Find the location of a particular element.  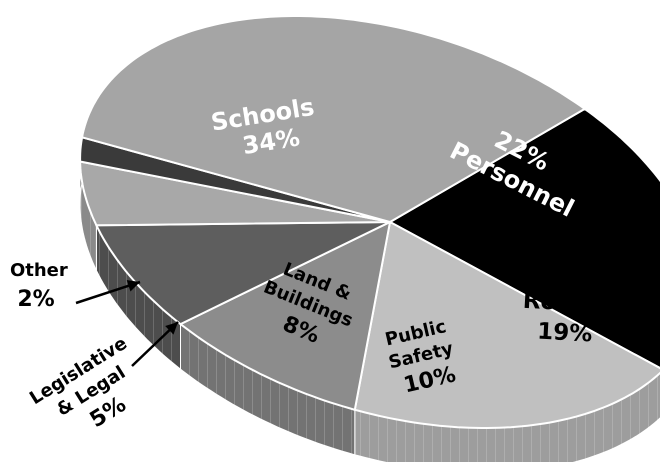

arrow-legislative-legal is located at coordinates (155, 344).